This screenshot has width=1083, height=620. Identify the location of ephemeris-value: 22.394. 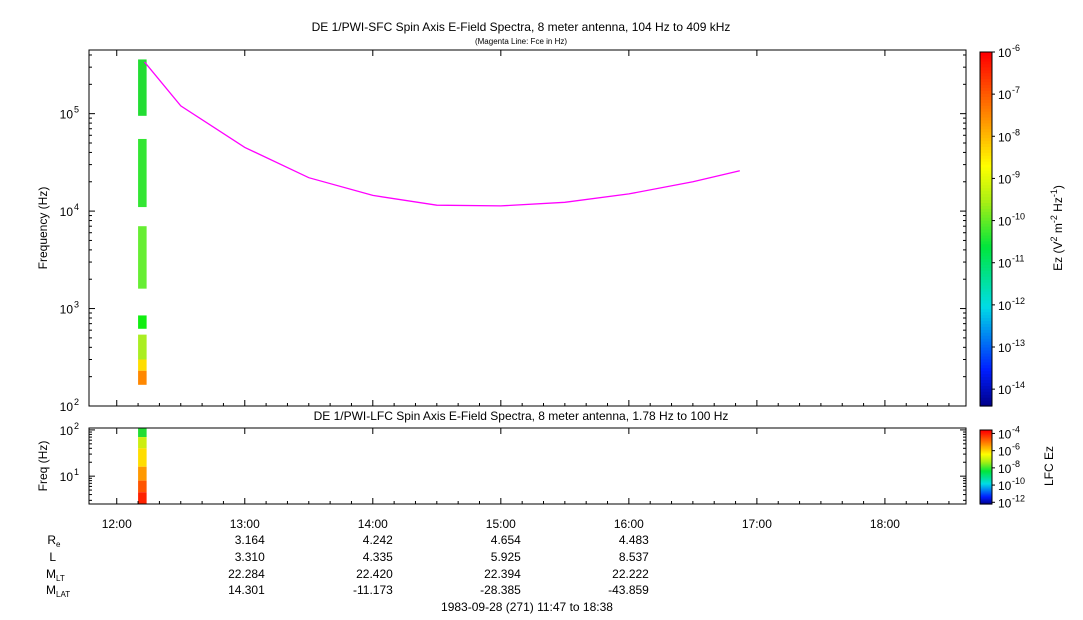
(502, 574).